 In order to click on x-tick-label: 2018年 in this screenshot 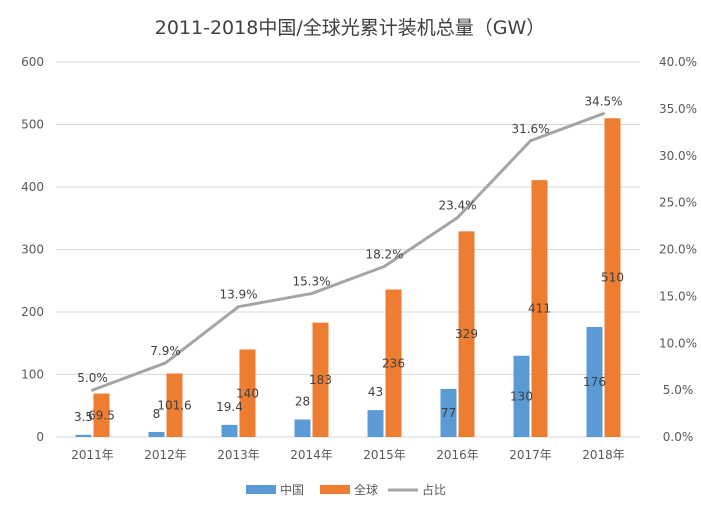, I will do `click(603, 455)`.